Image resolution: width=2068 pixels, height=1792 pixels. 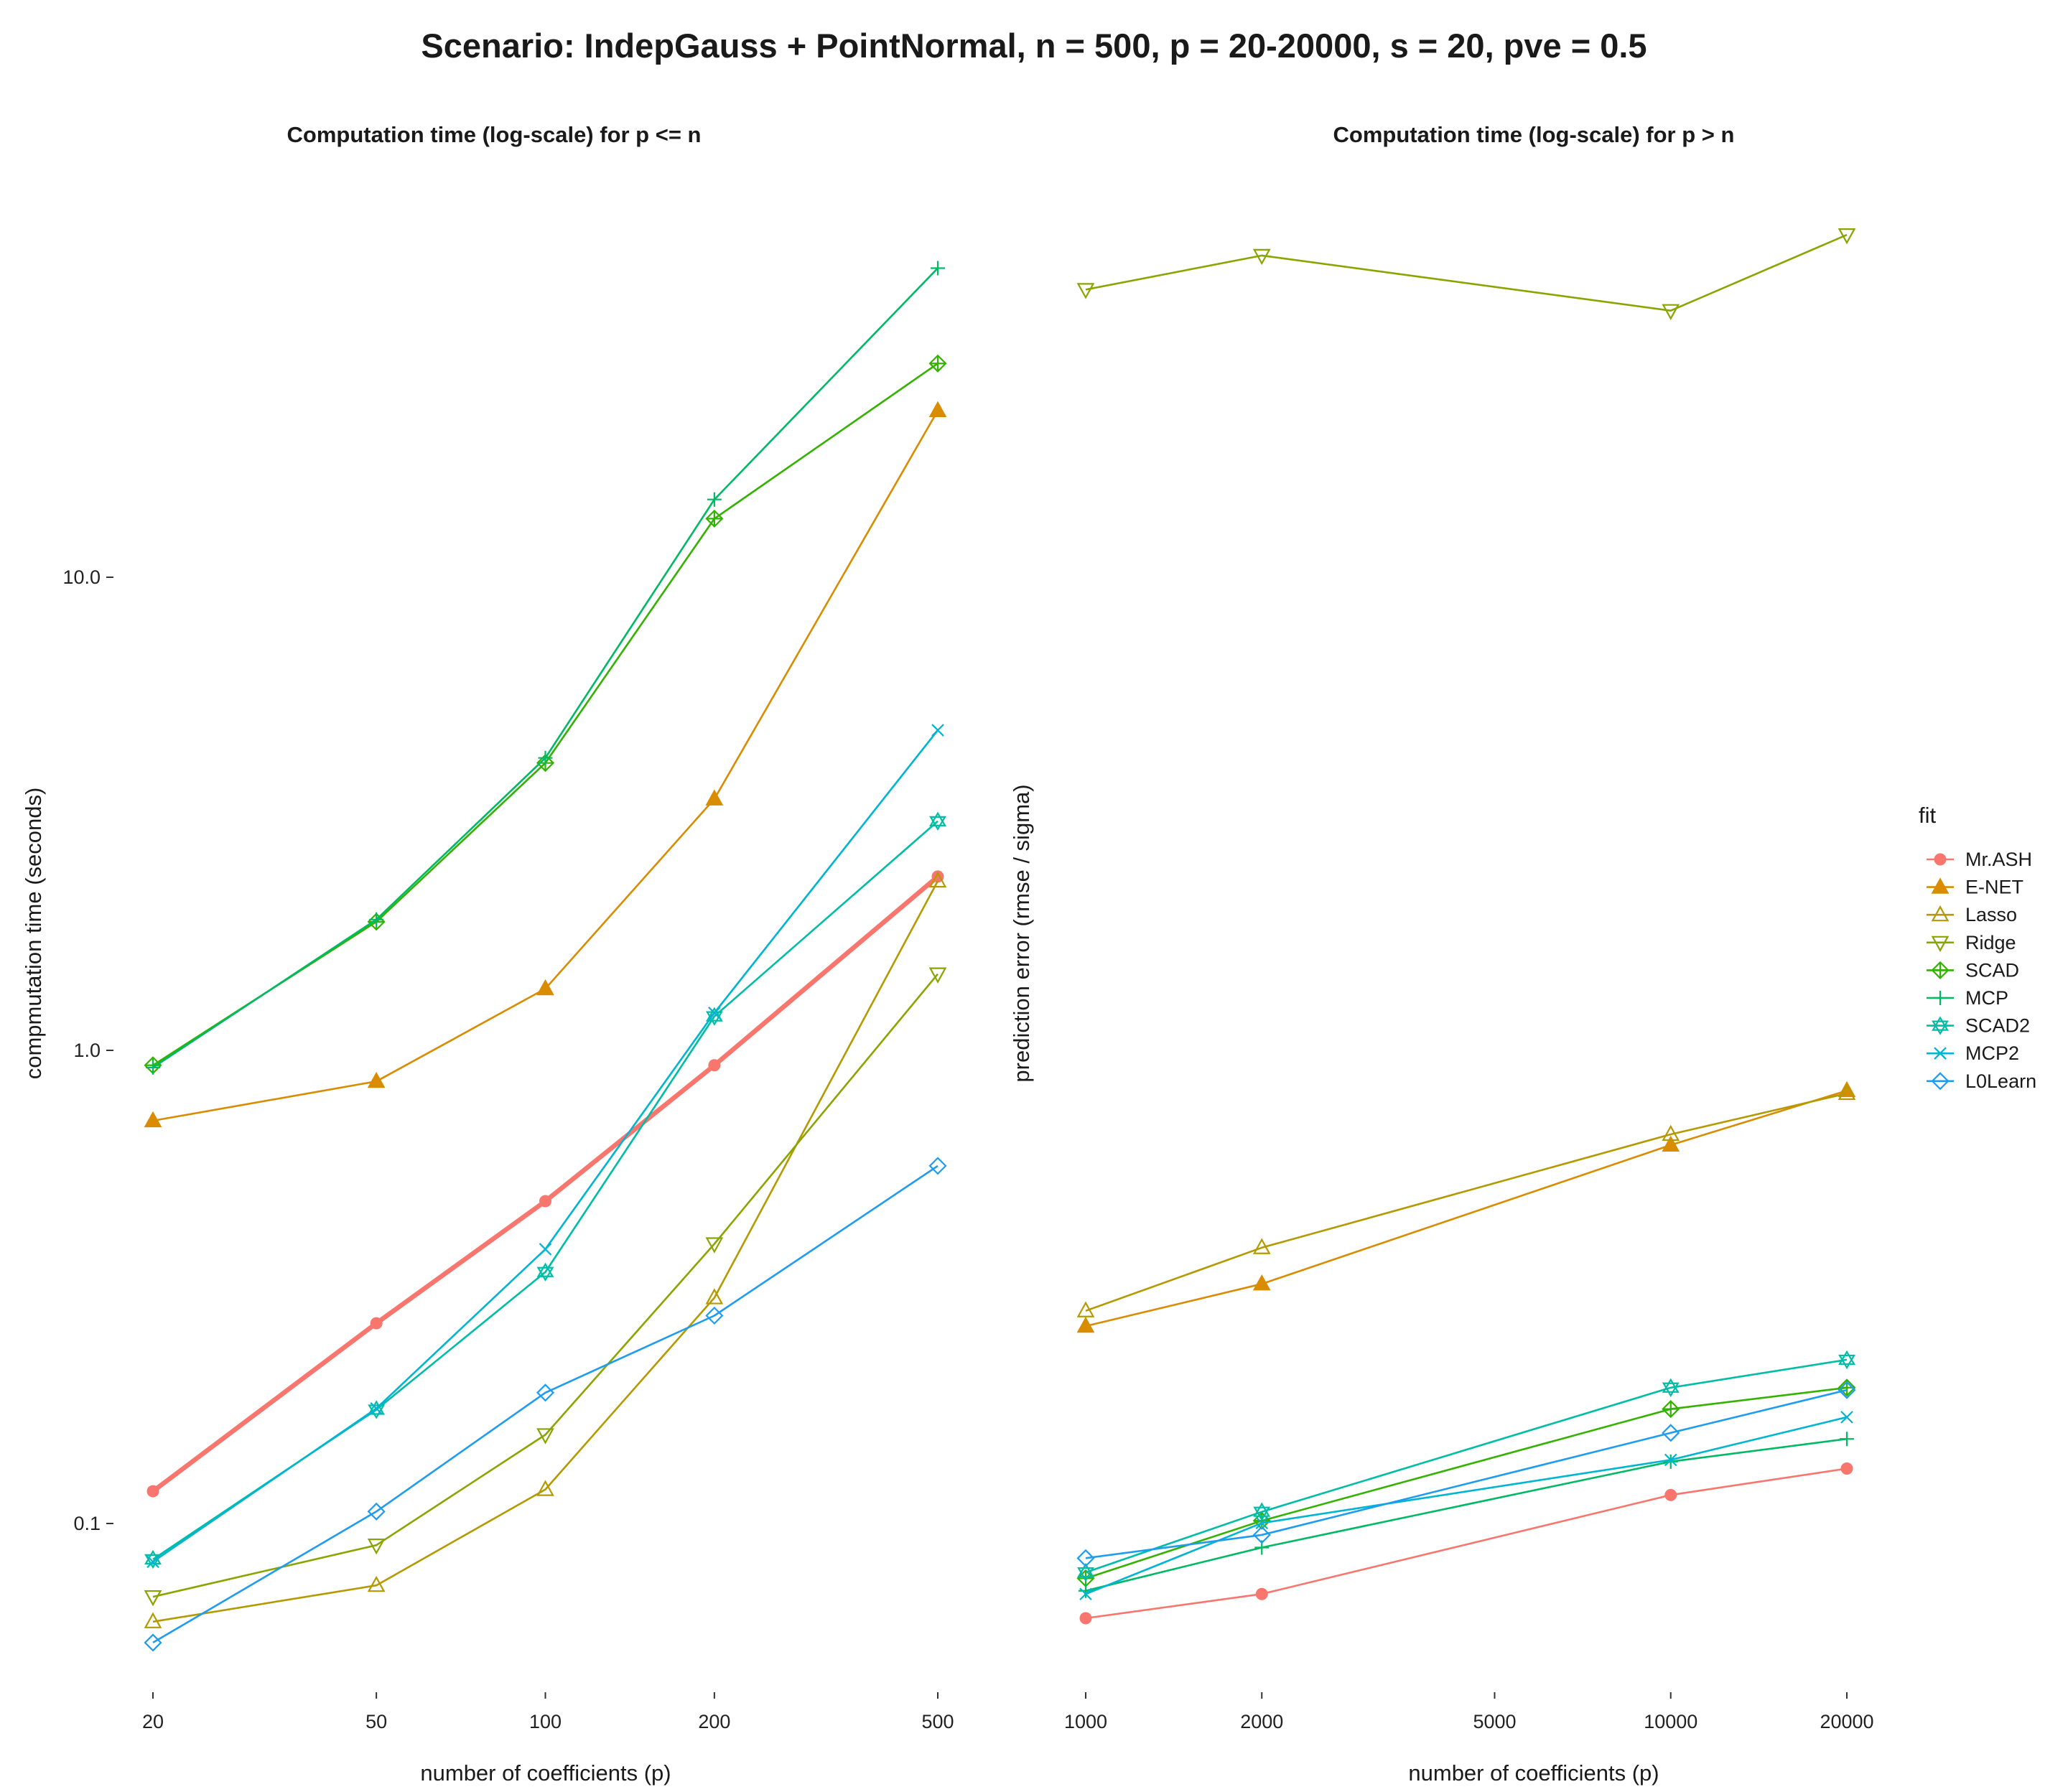 I want to click on legend-label: MCP, so click(x=1987, y=998).